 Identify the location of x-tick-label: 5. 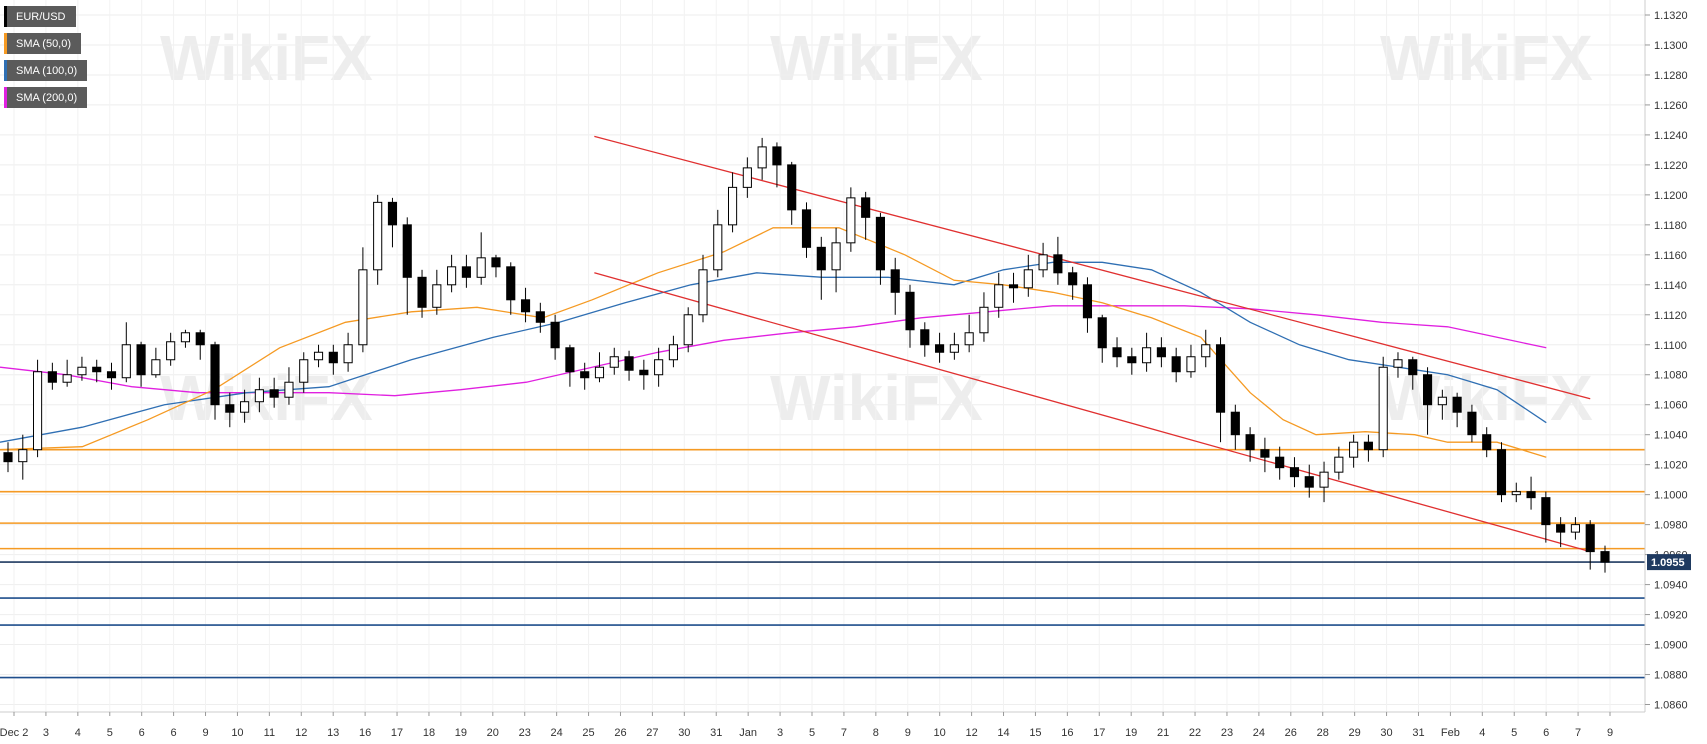
(1514, 733).